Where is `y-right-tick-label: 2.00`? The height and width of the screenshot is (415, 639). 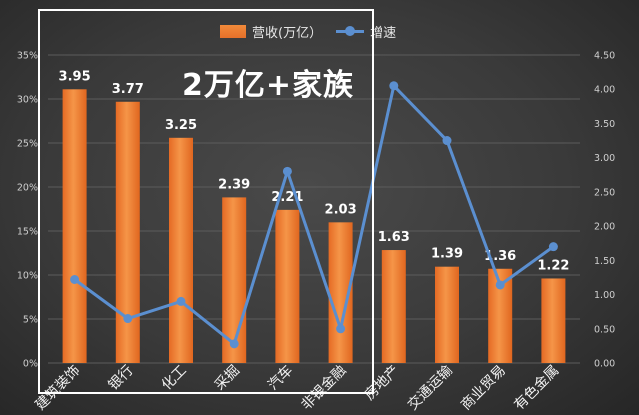 y-right-tick-label: 2.00 is located at coordinates (604, 227).